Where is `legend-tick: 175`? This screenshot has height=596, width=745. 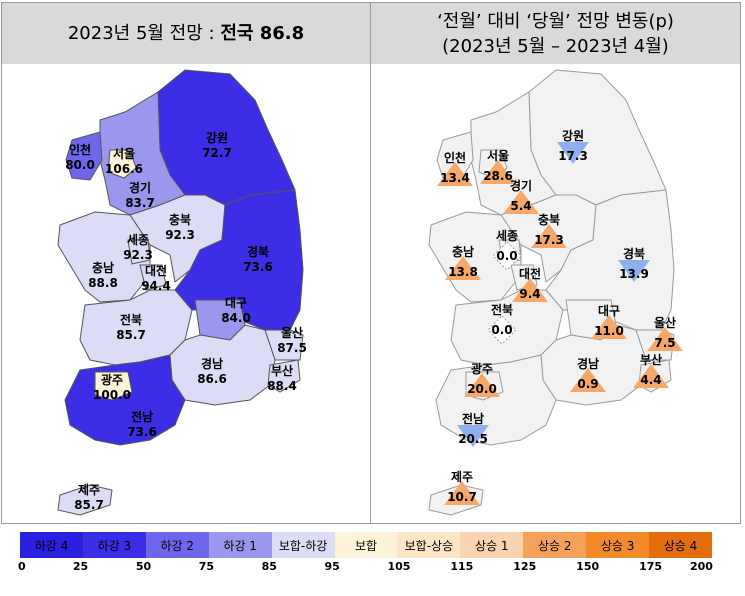
legend-tick: 175 is located at coordinates (651, 566).